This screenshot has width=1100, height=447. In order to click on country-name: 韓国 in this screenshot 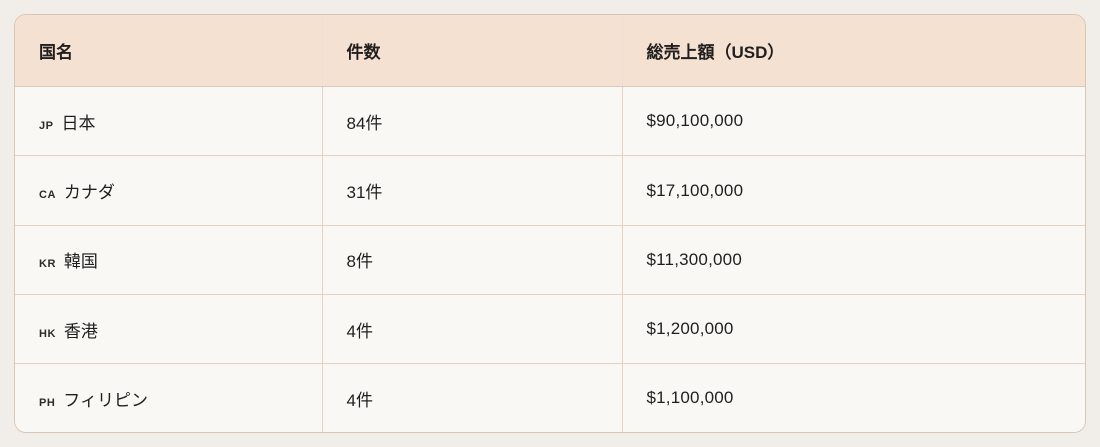, I will do `click(80, 262)`.